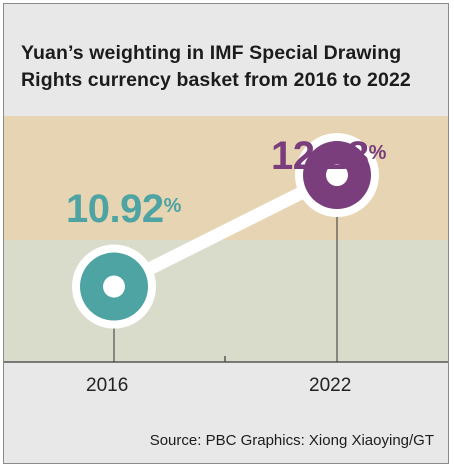 Image resolution: width=454 pixels, height=469 pixels. Describe the element at coordinates (115, 209) in the screenshot. I see `data-label-2016-value: 10.92` at that location.